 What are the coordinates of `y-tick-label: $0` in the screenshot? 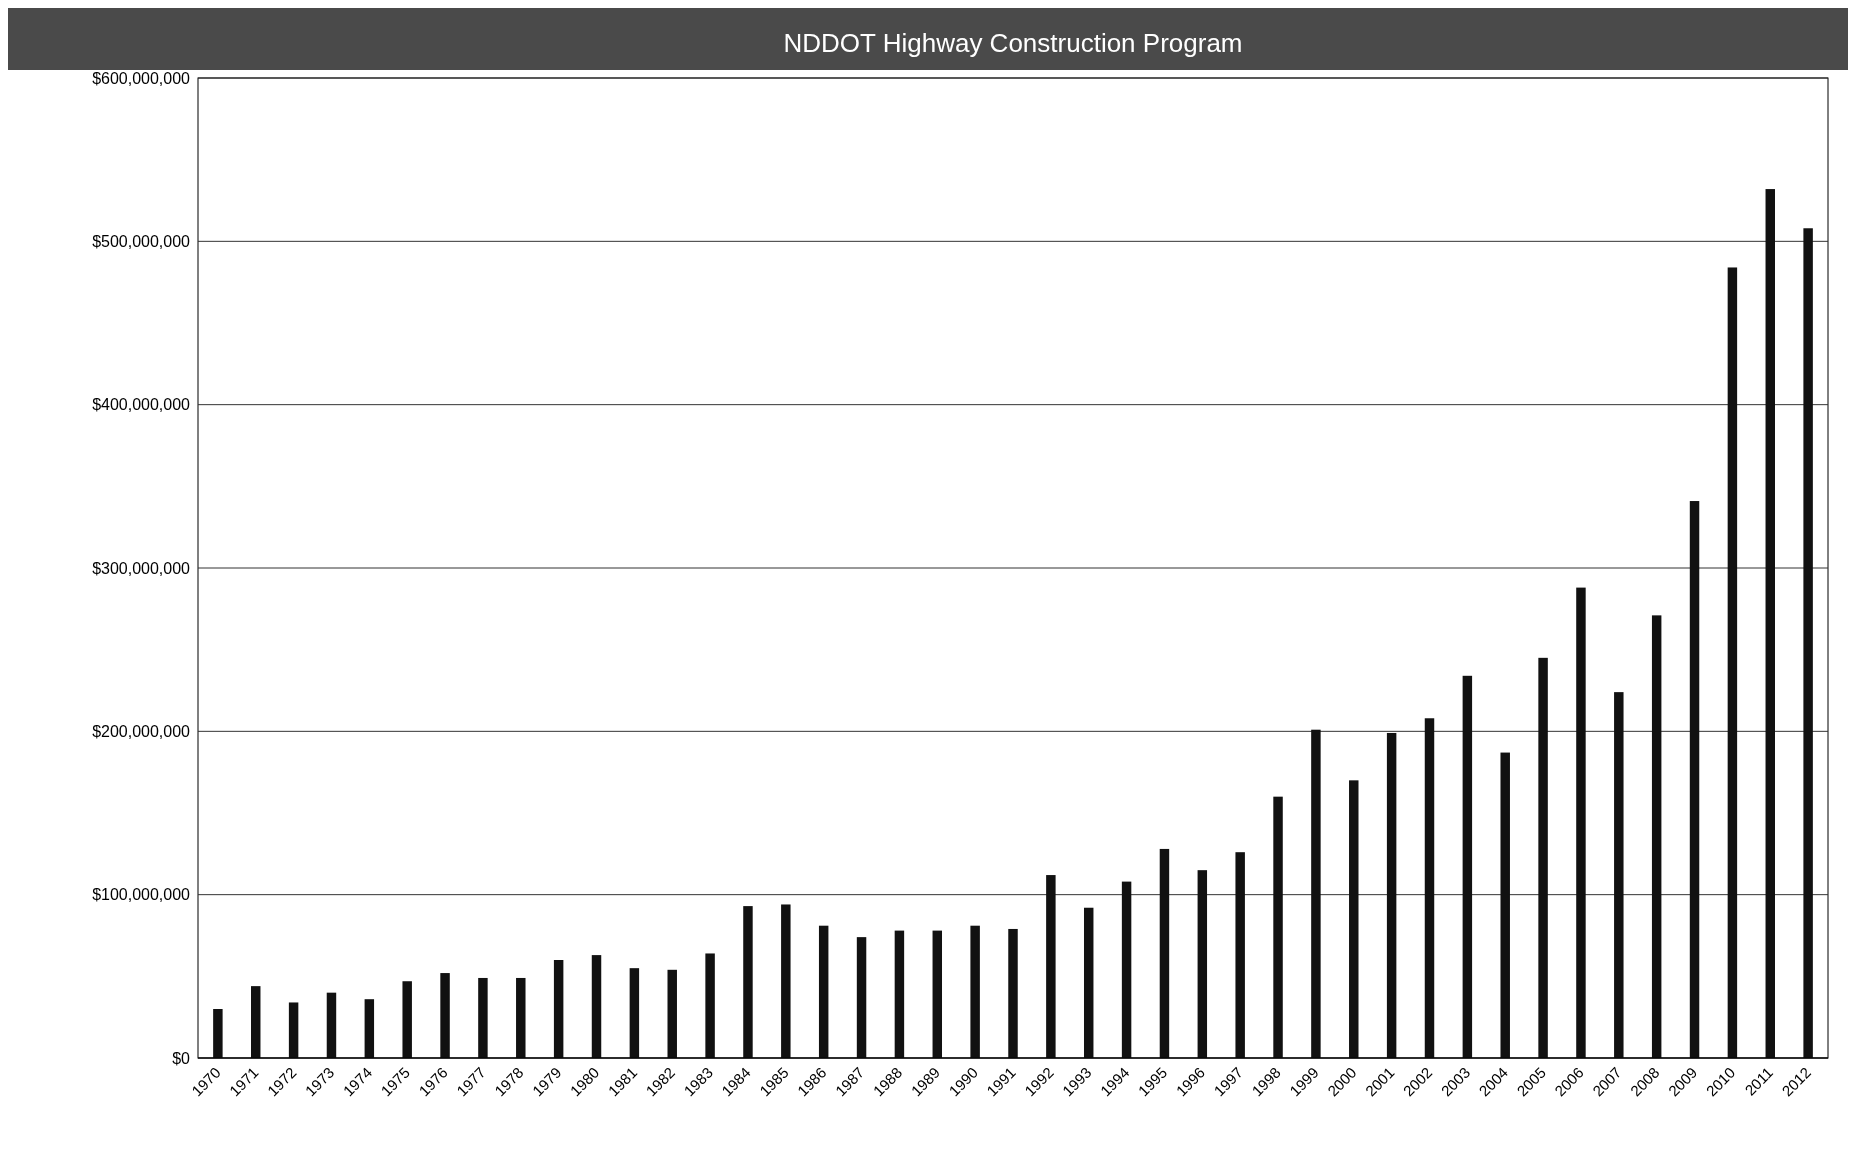 It's located at (181, 1058).